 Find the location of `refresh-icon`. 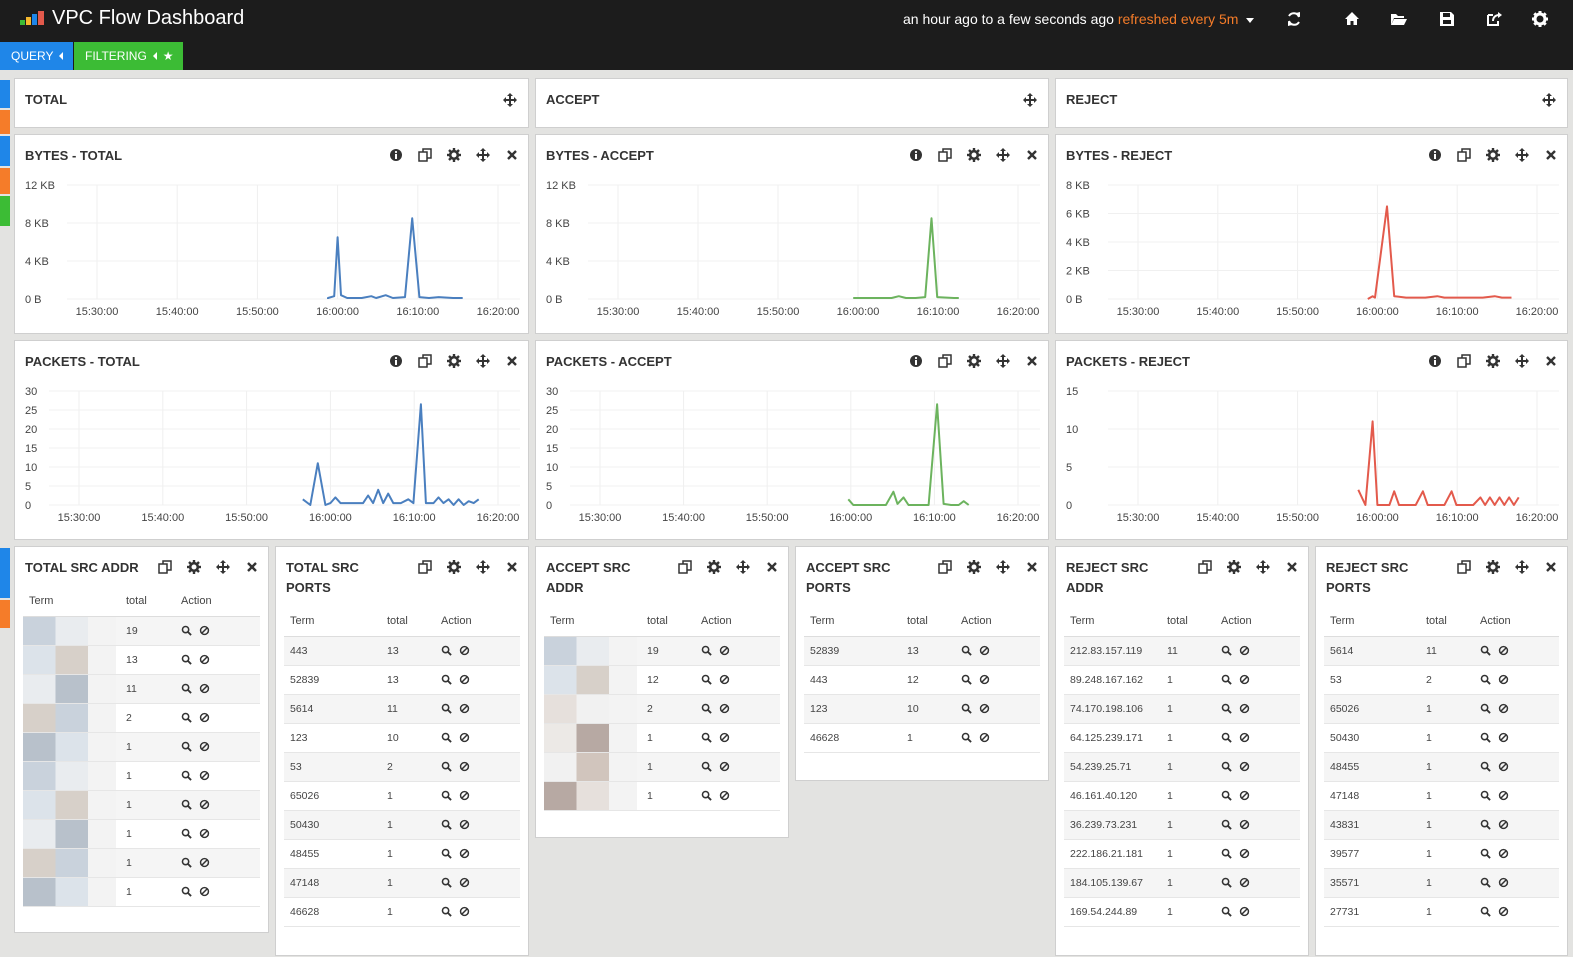

refresh-icon is located at coordinates (1294, 19).